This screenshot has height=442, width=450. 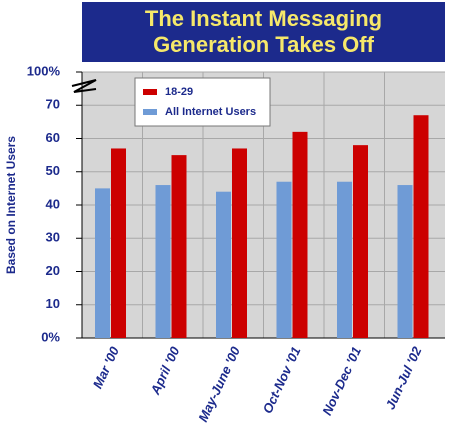 I want to click on y-tick-label: 40, so click(x=53, y=203).